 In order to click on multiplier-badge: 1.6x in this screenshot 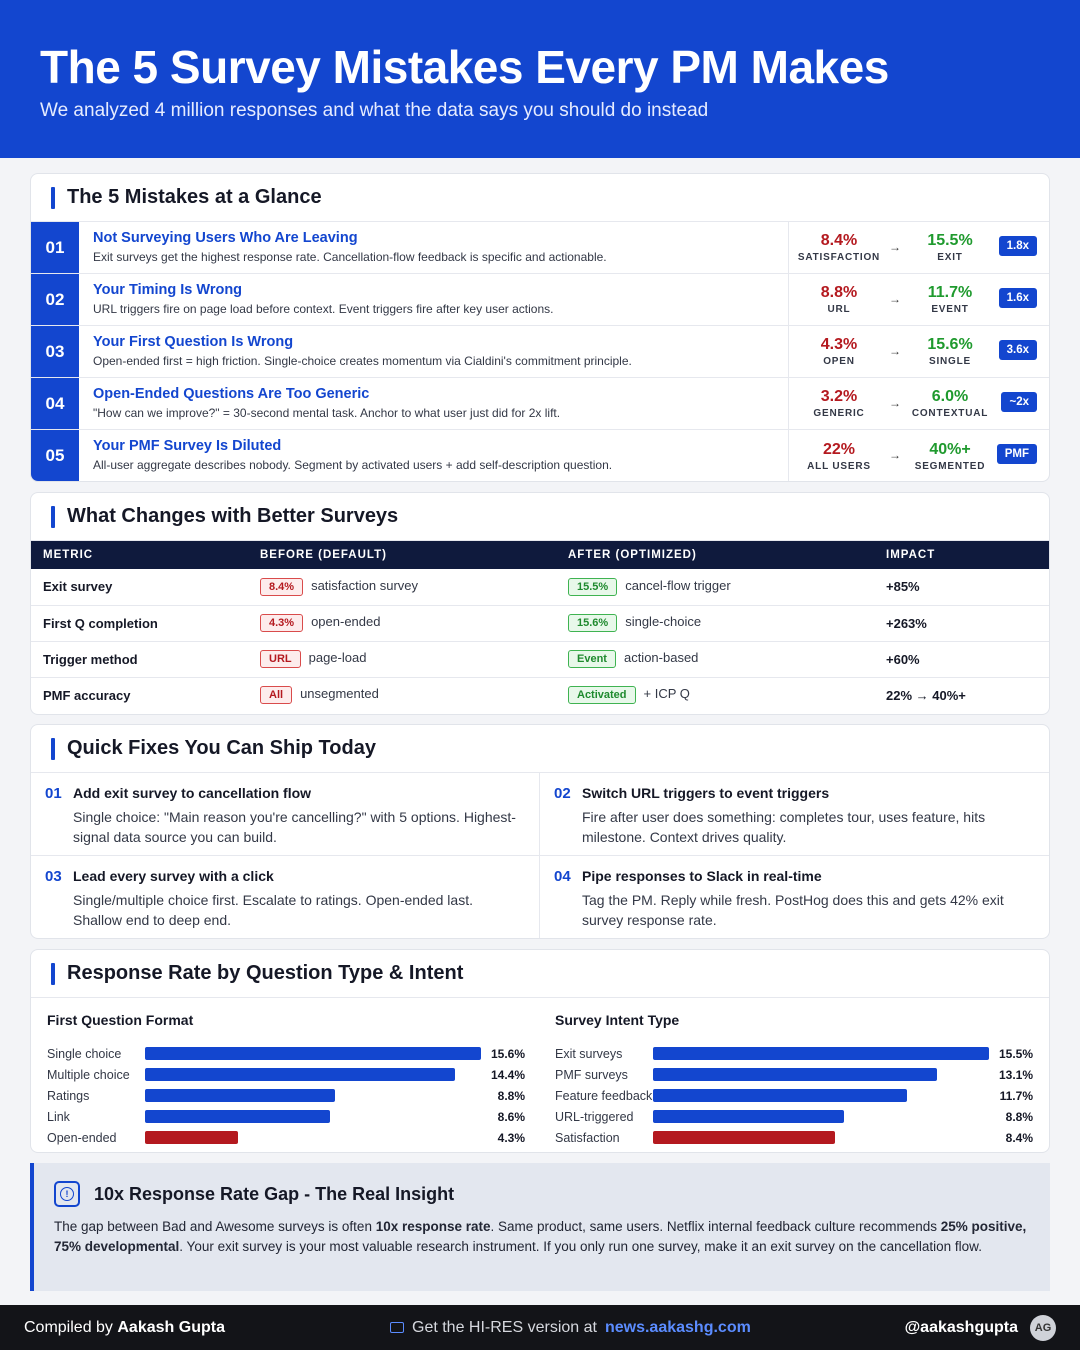, I will do `click(1017, 298)`.